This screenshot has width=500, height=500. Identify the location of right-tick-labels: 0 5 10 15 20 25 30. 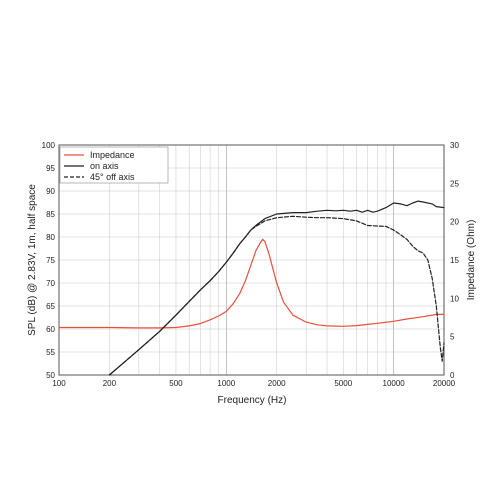
(454, 260).